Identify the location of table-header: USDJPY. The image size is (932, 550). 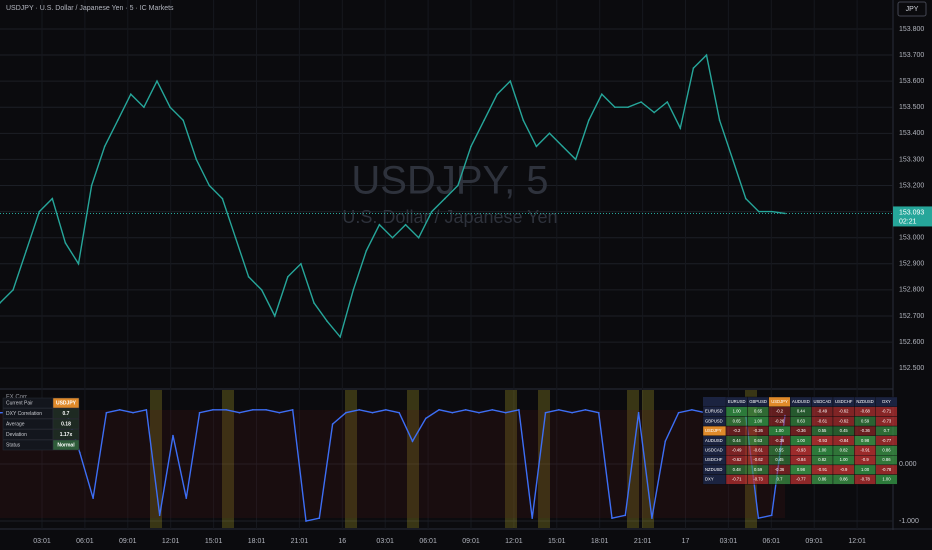
(779, 401).